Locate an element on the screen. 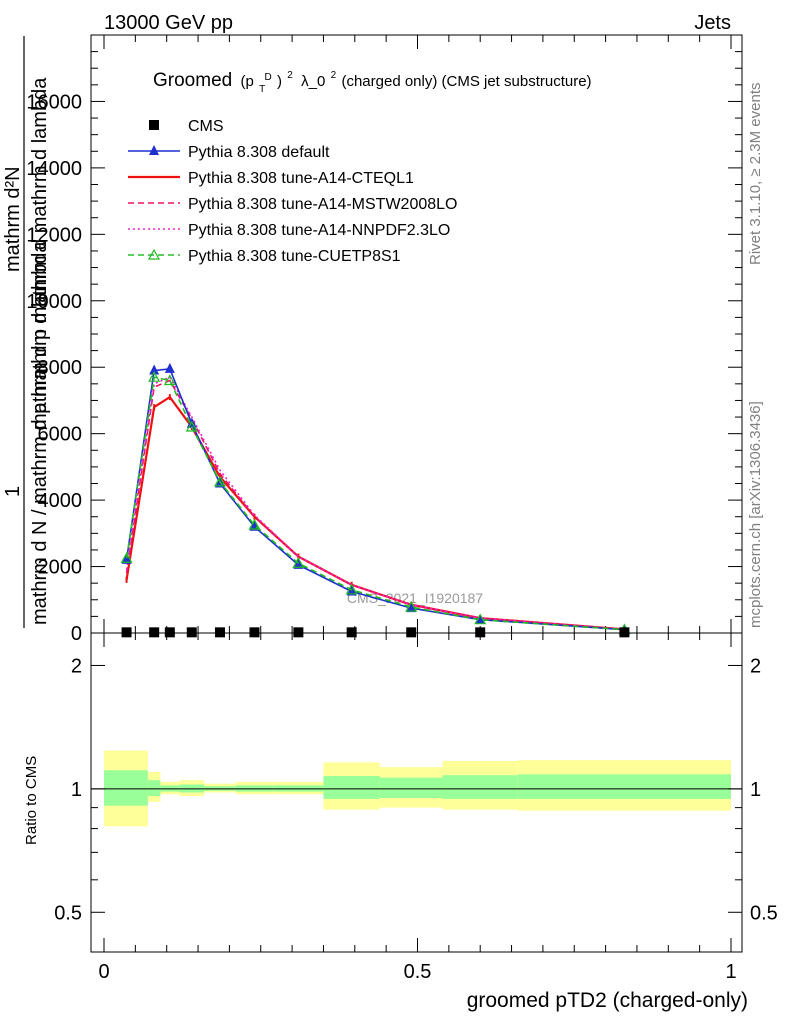 This screenshot has width=786, height=1024. legend-label: Pythia 8.308 tune-CUETP8S1 is located at coordinates (294, 256).